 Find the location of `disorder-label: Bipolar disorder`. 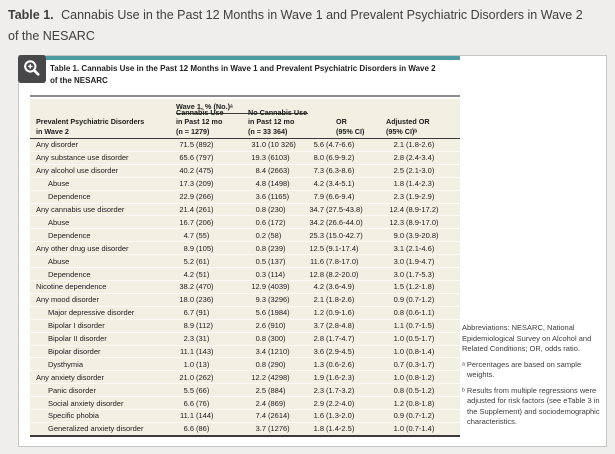

disorder-label: Bipolar disorder is located at coordinates (74, 351).